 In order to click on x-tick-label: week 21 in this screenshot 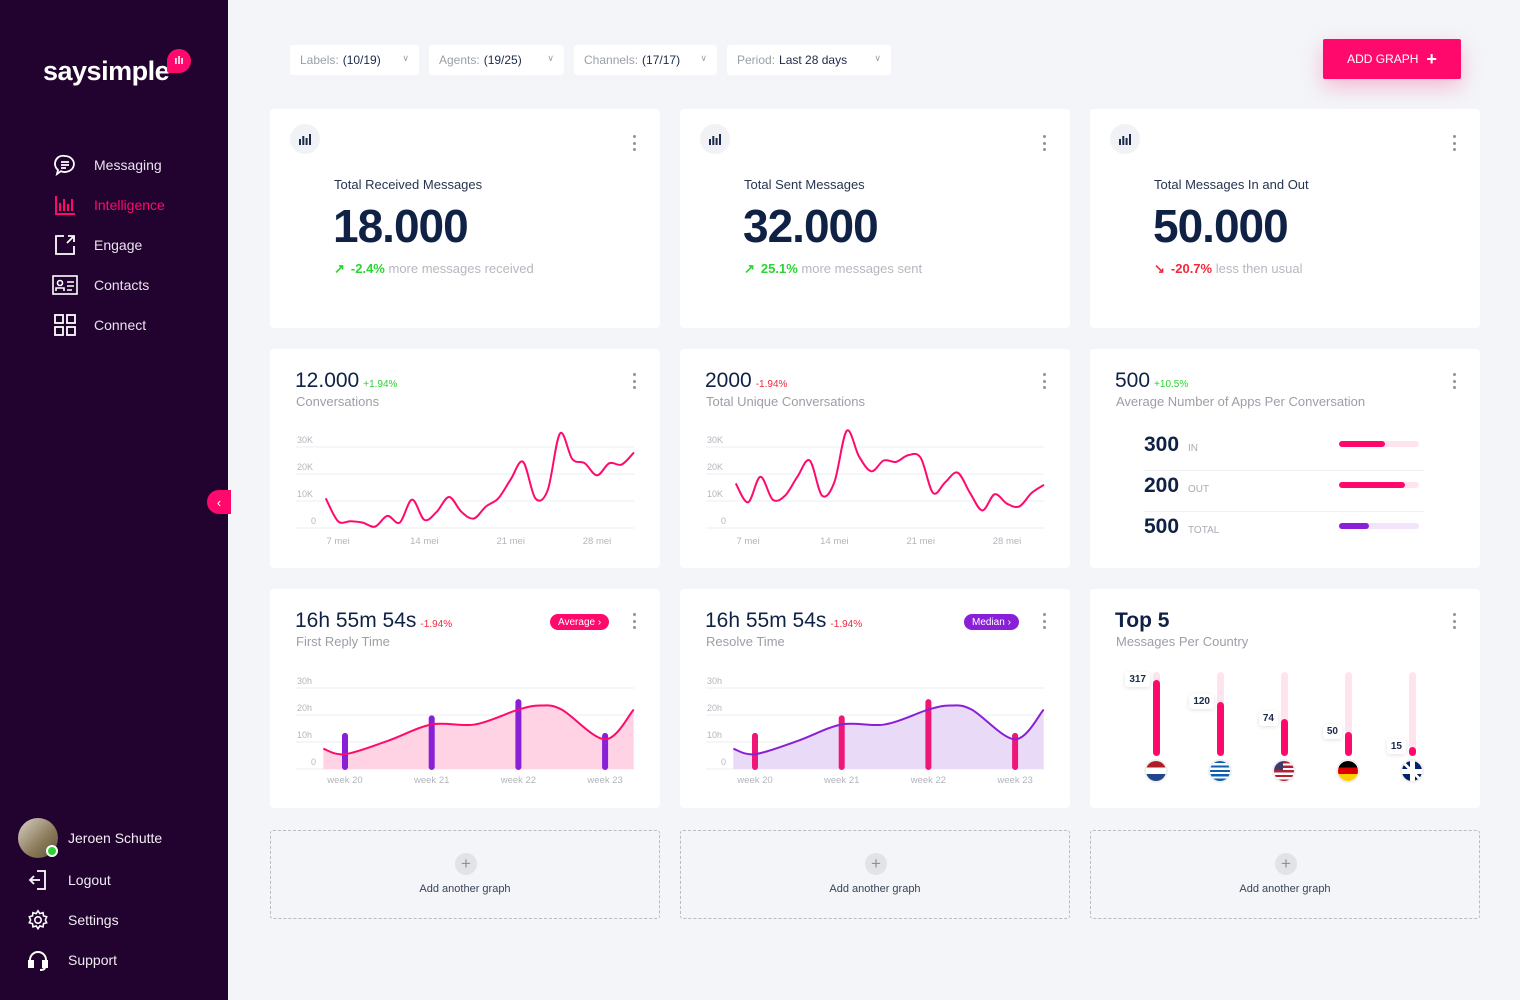, I will do `click(431, 780)`.